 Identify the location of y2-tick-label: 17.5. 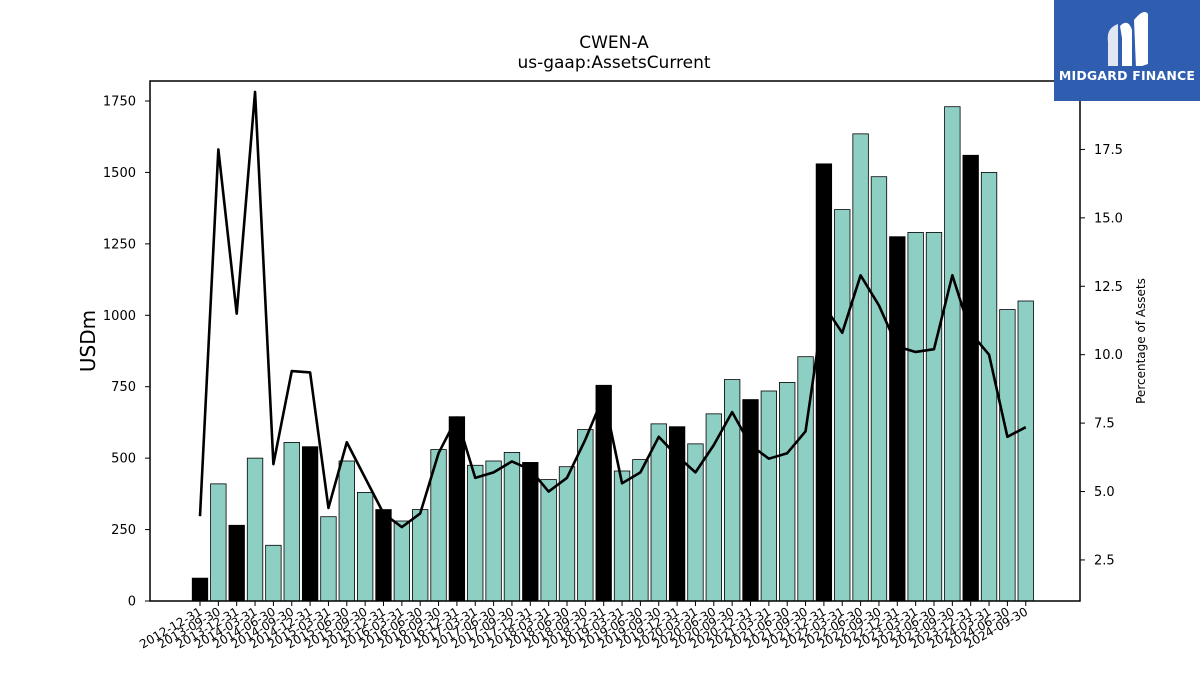
(1108, 150).